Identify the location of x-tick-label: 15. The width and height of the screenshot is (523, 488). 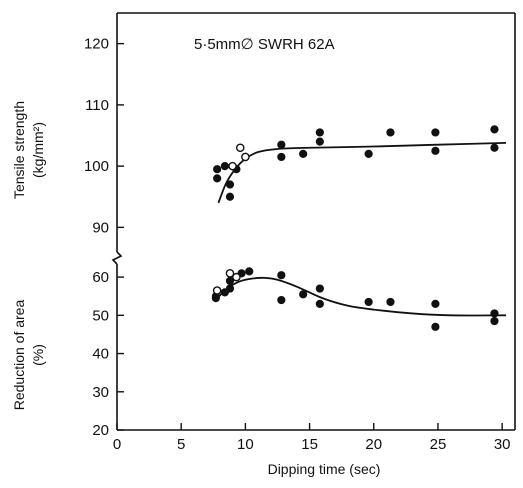
(309, 444).